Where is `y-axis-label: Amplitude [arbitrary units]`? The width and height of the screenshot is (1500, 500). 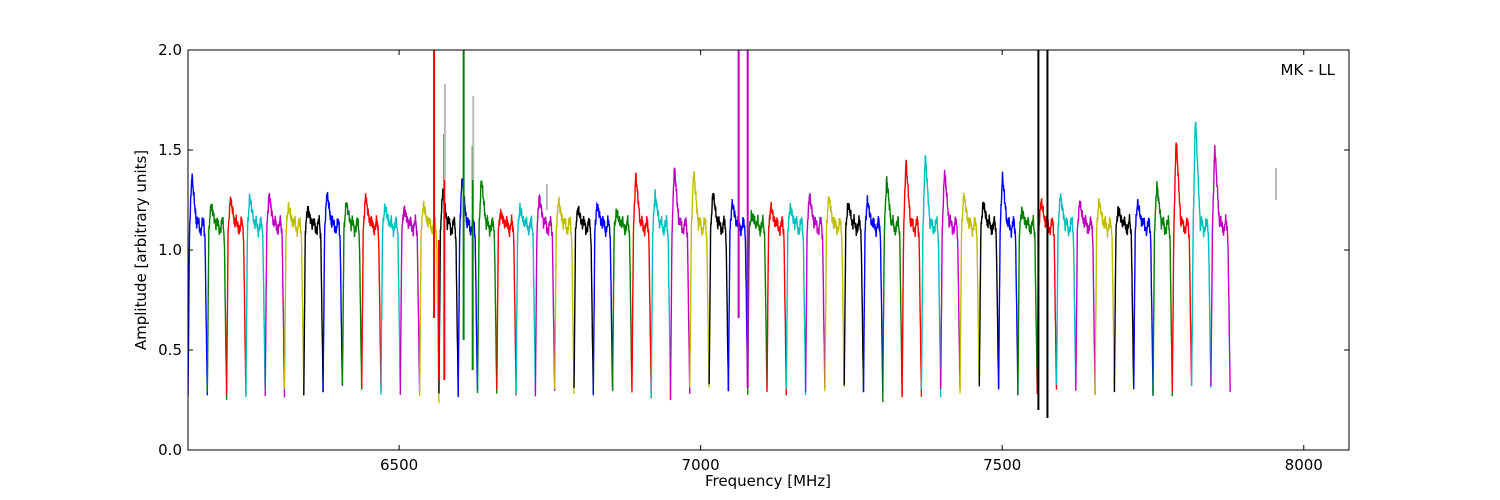
y-axis-label: Amplitude [arbitrary units] is located at coordinates (141, 250).